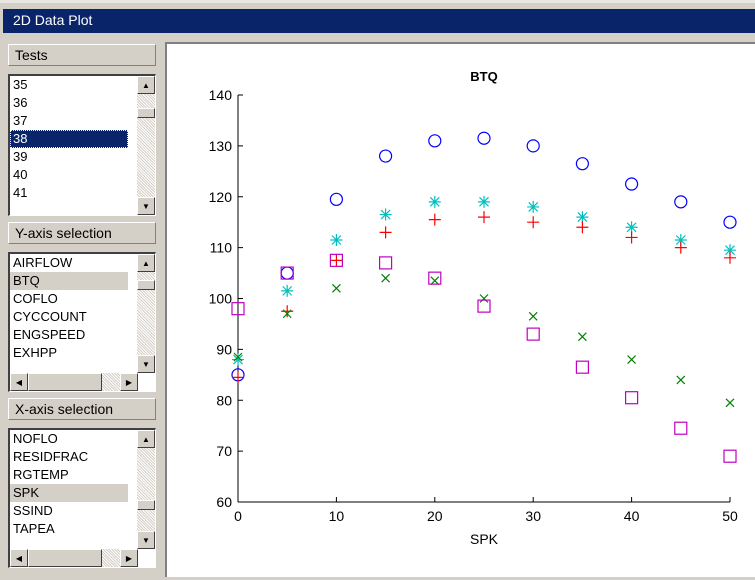 The height and width of the screenshot is (580, 755). What do you see at coordinates (533, 516) in the screenshot?
I see `x-tick-label: 30` at bounding box center [533, 516].